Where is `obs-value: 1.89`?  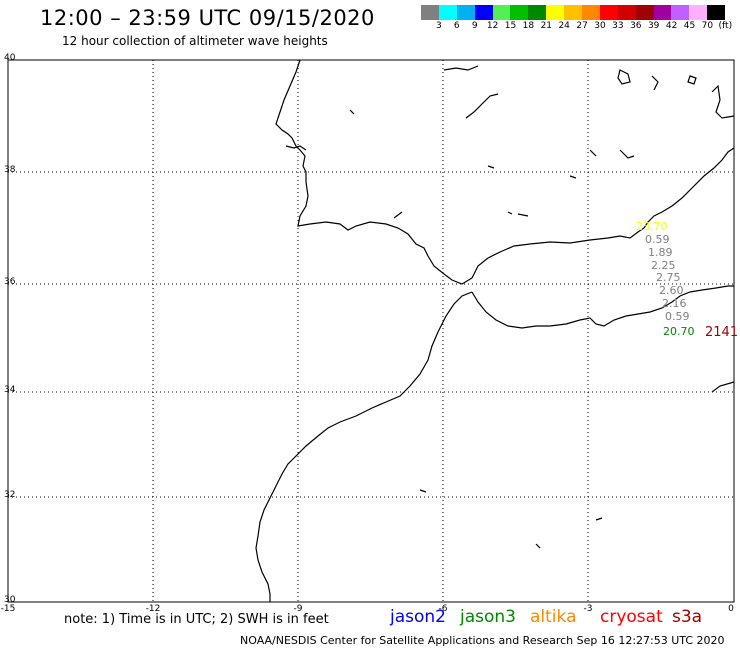 obs-value: 1.89 is located at coordinates (660, 252).